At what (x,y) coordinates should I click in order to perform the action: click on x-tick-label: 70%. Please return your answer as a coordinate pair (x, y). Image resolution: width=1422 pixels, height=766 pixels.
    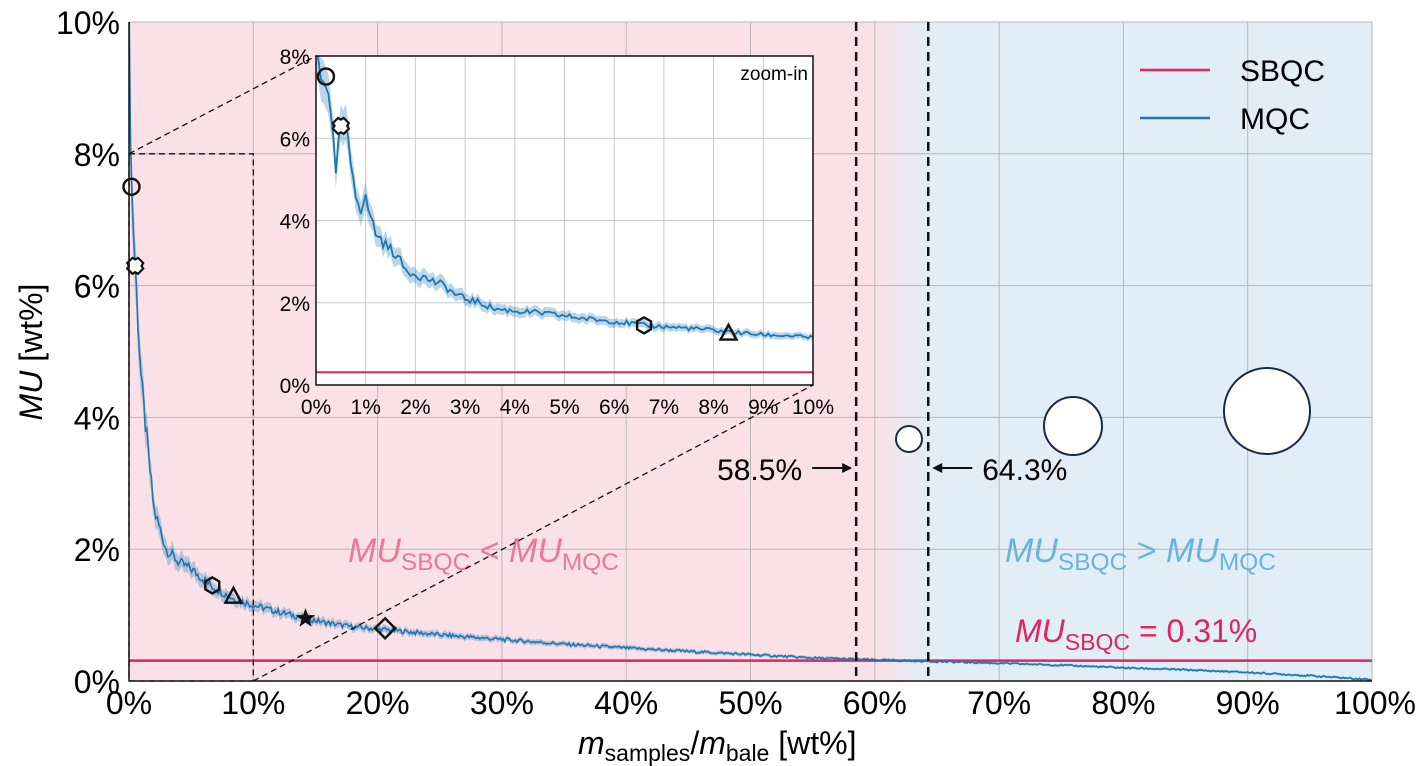
    Looking at the image, I should click on (999, 703).